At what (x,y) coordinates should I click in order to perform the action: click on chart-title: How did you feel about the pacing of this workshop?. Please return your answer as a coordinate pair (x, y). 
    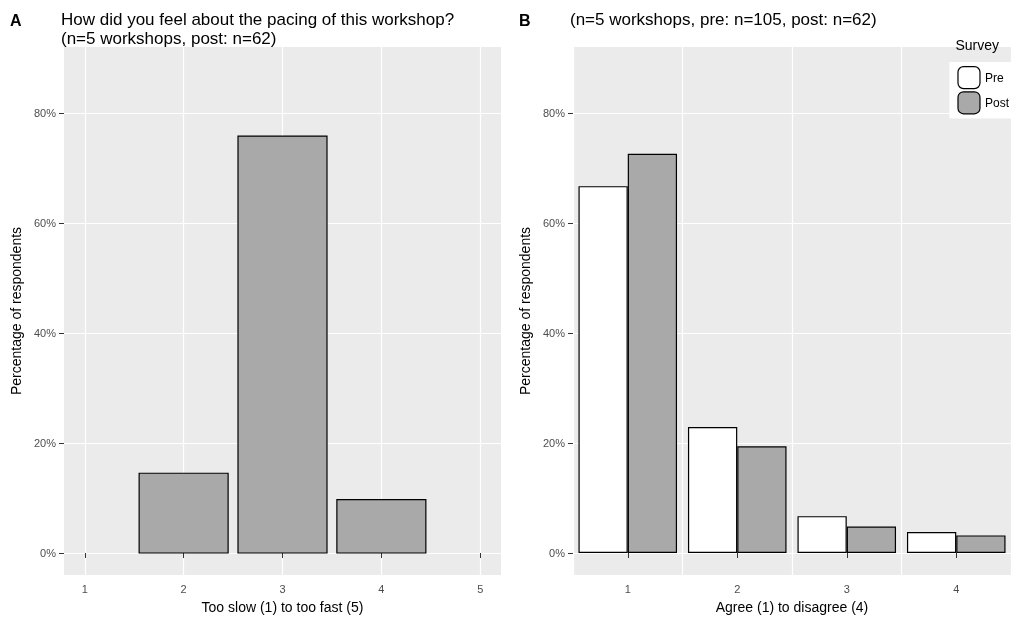
    Looking at the image, I should click on (258, 19).